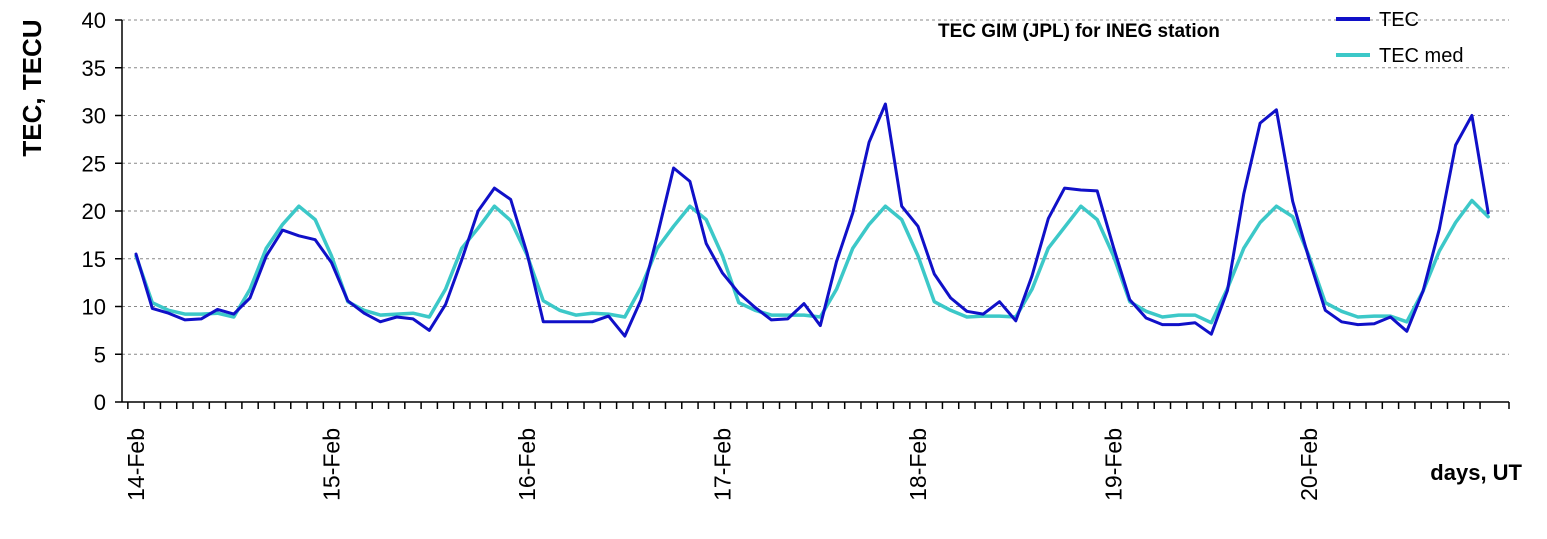 Image resolution: width=1547 pixels, height=539 pixels. I want to click on y-axis-label: TEC, TECU, so click(32, 87).